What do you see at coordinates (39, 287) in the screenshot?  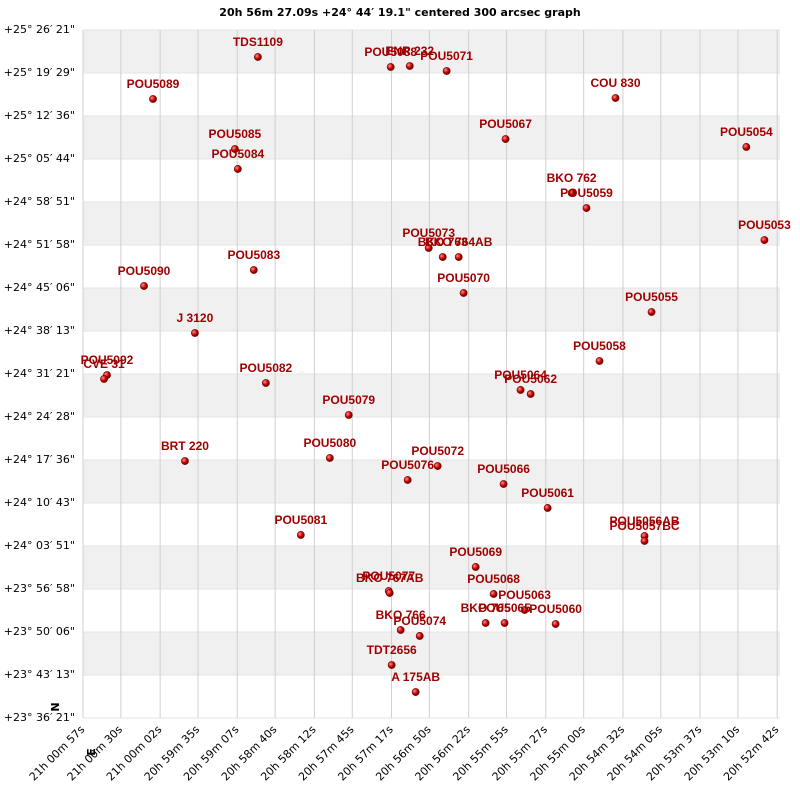 I see `y-tick-label: +24° 45′ 06"` at bounding box center [39, 287].